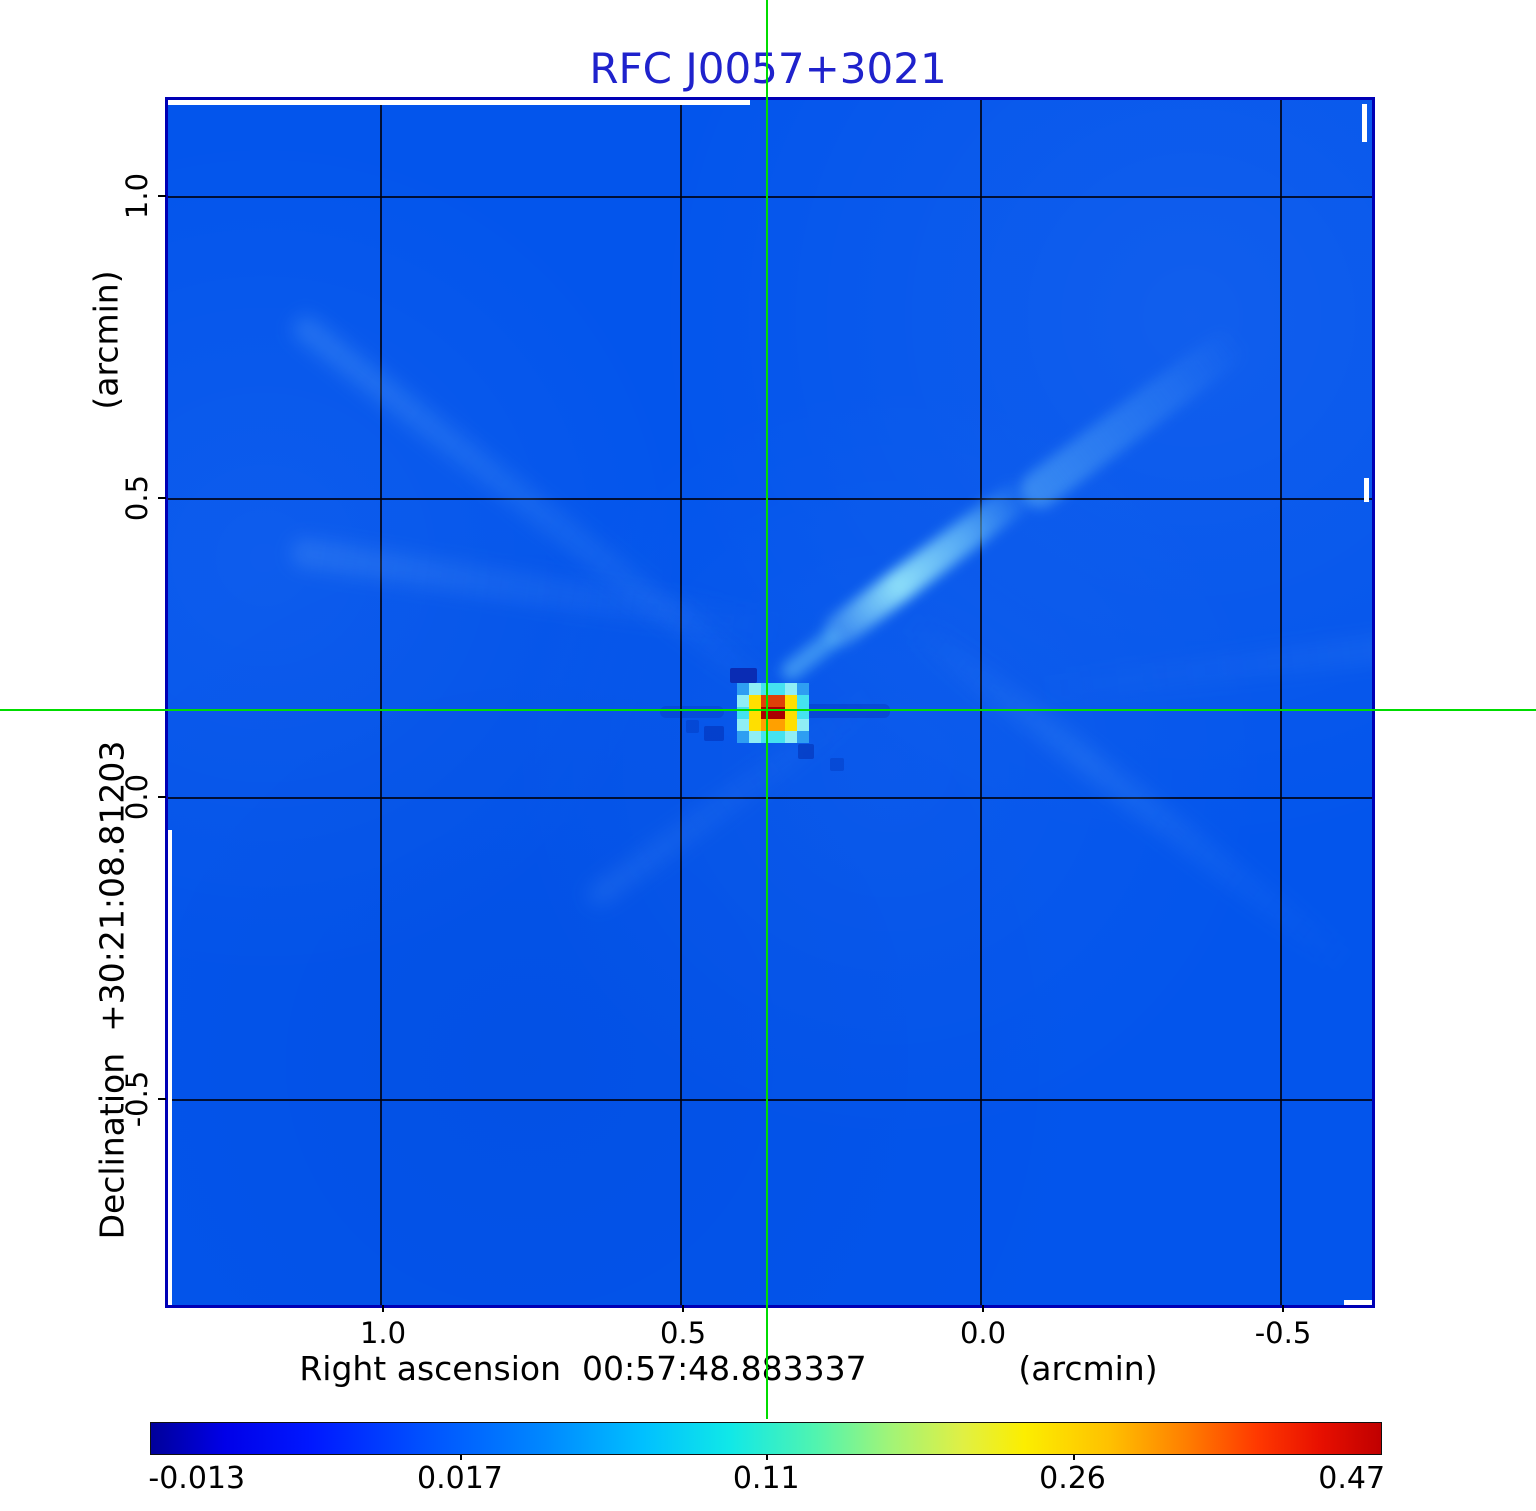 The image size is (1536, 1511). I want to click on x-axis-unit-label: (arcmin), so click(1088, 1368).